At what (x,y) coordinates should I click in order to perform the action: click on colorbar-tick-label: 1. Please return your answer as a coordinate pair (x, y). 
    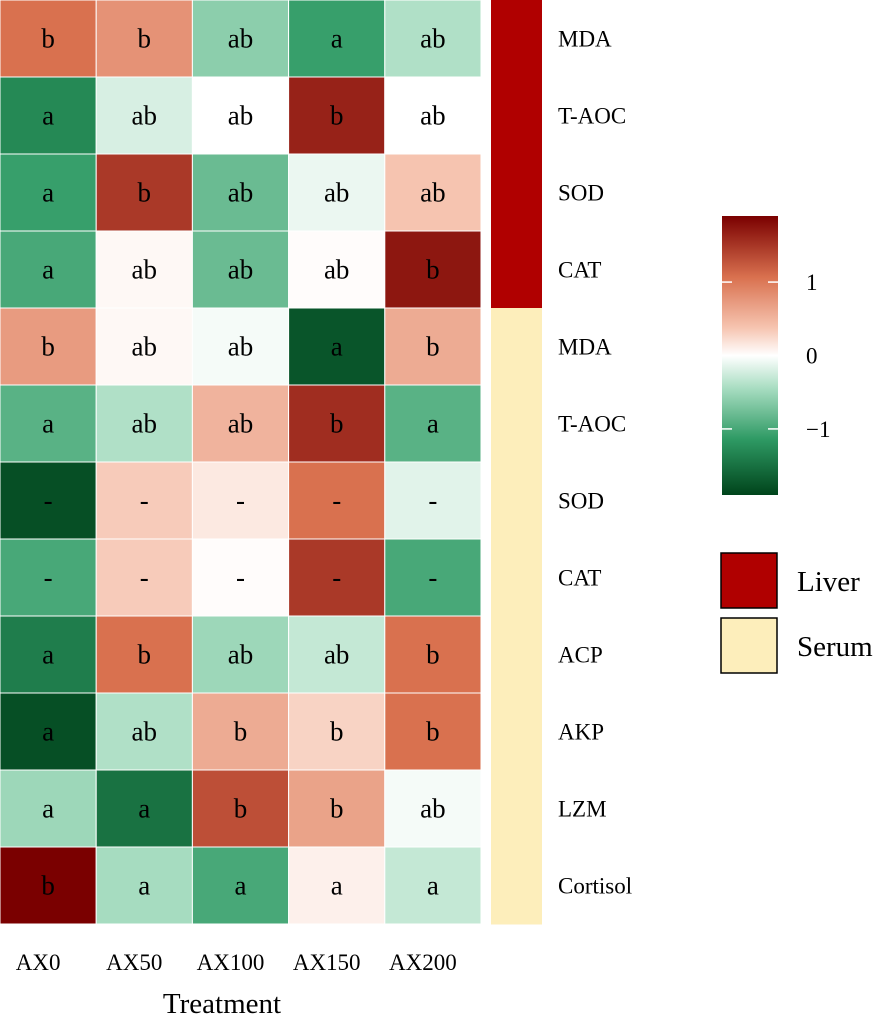
    Looking at the image, I should click on (812, 282).